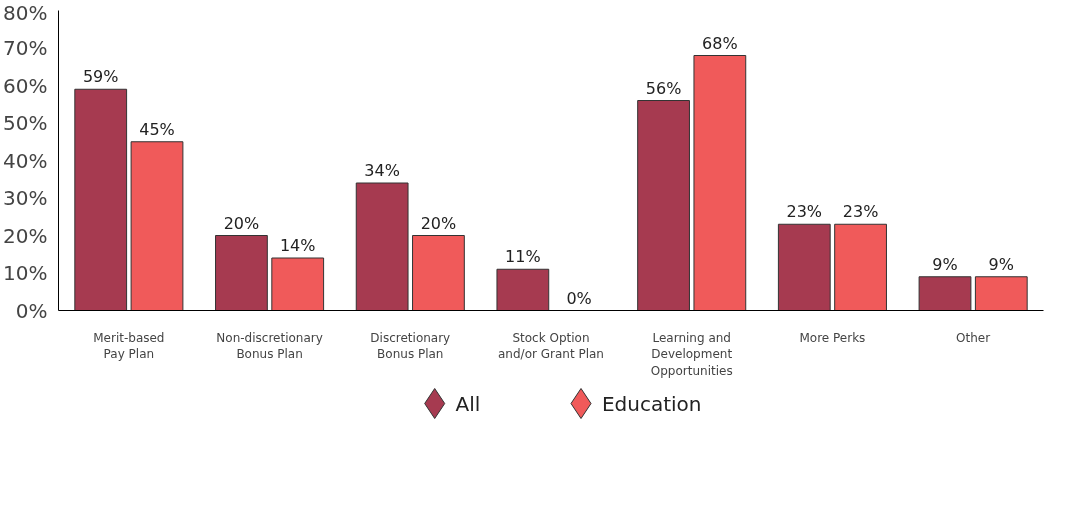  What do you see at coordinates (523, 257) in the screenshot?
I see `data-label: 11%` at bounding box center [523, 257].